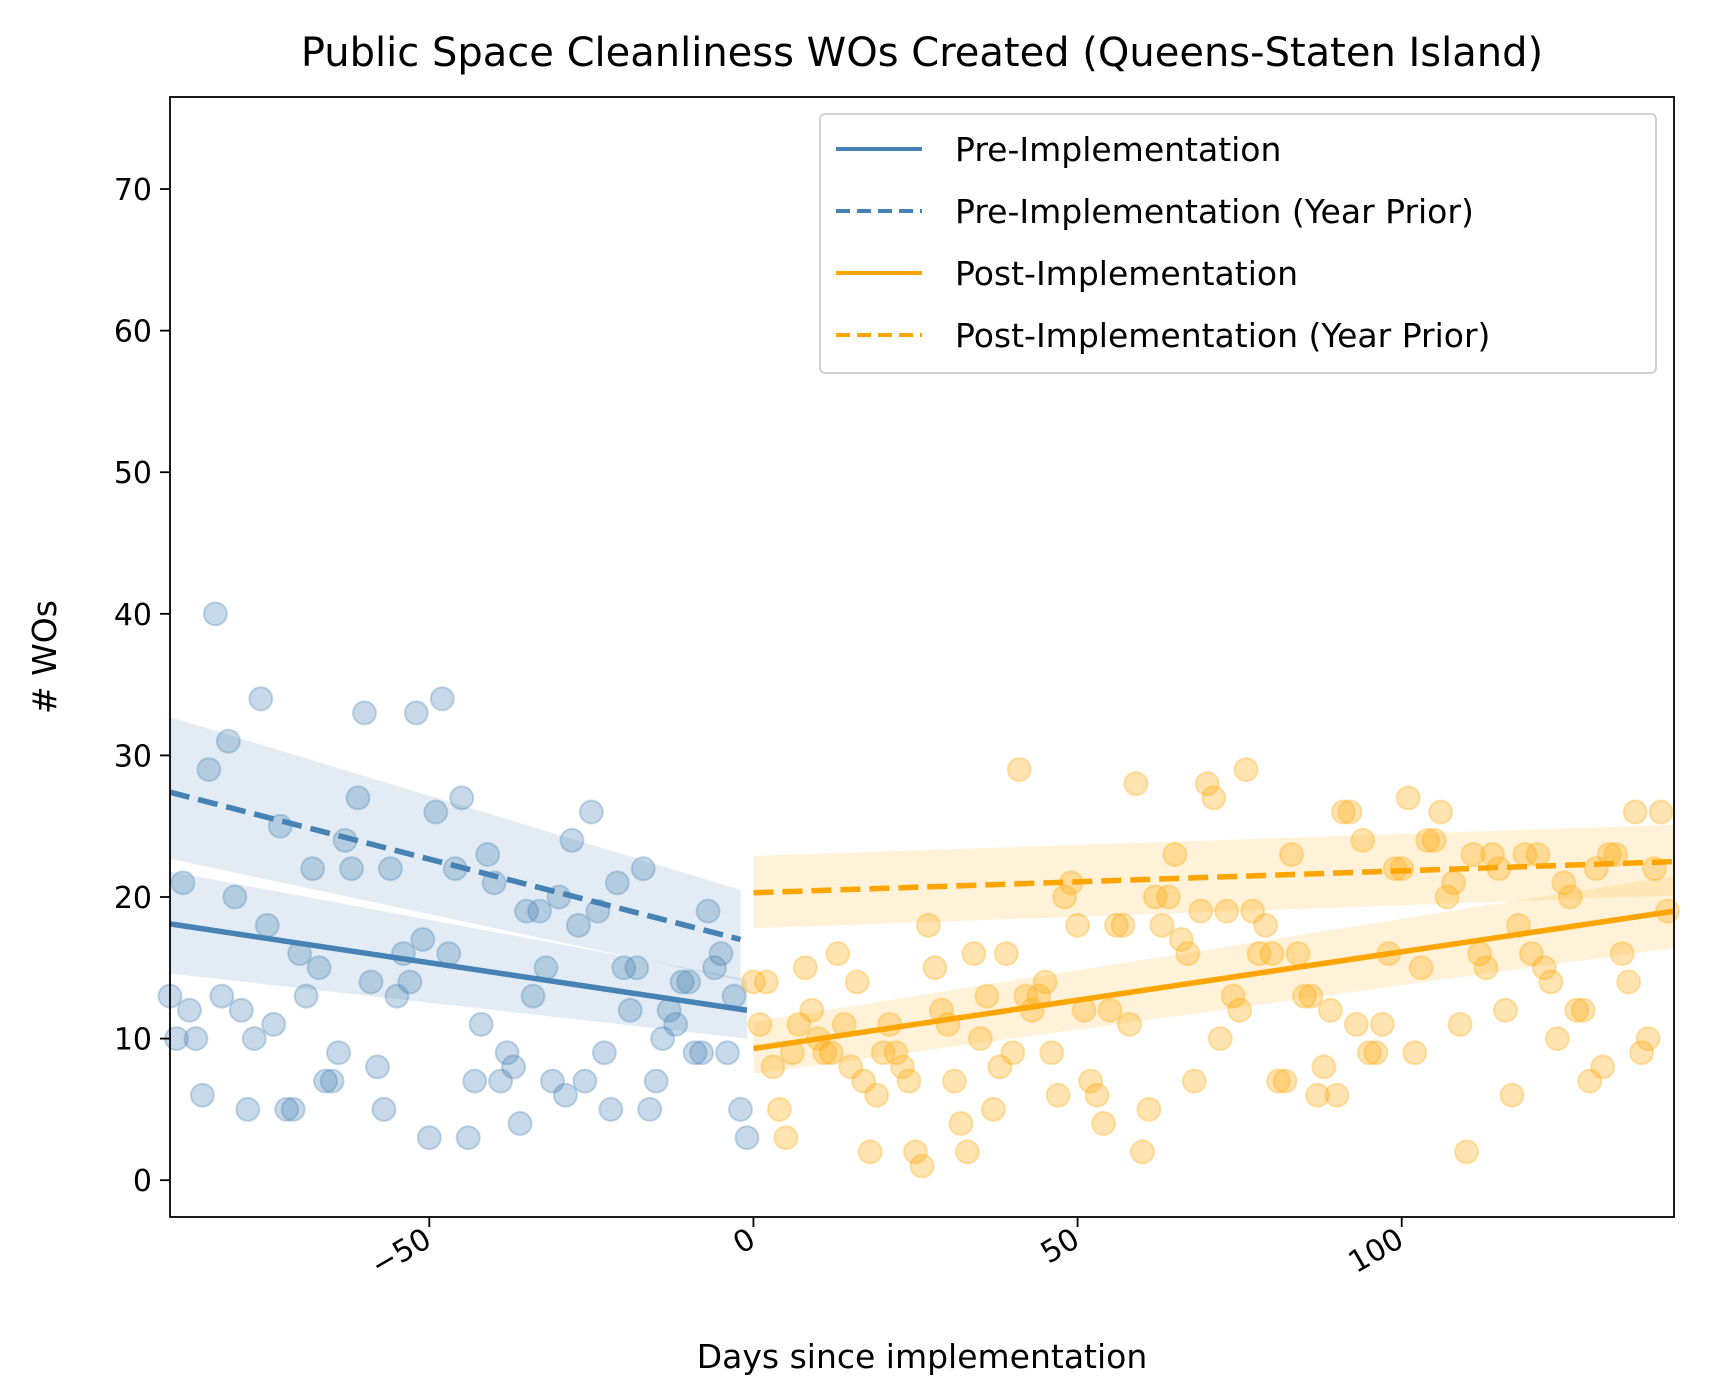 This screenshot has height=1396, width=1719. I want to click on legend-label: Pre-Implementation (Year Prior), so click(1214, 211).